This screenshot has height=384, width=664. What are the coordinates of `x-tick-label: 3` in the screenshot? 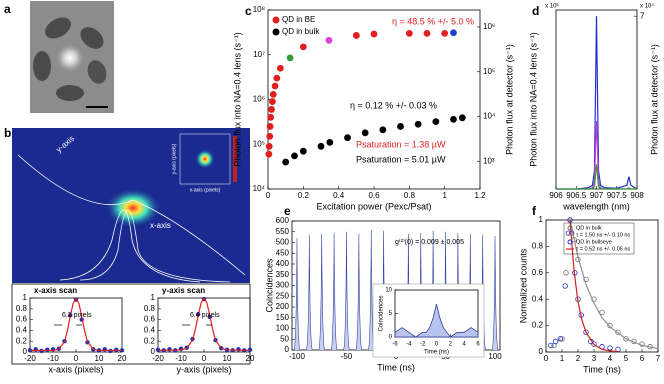 It's located at (594, 358).